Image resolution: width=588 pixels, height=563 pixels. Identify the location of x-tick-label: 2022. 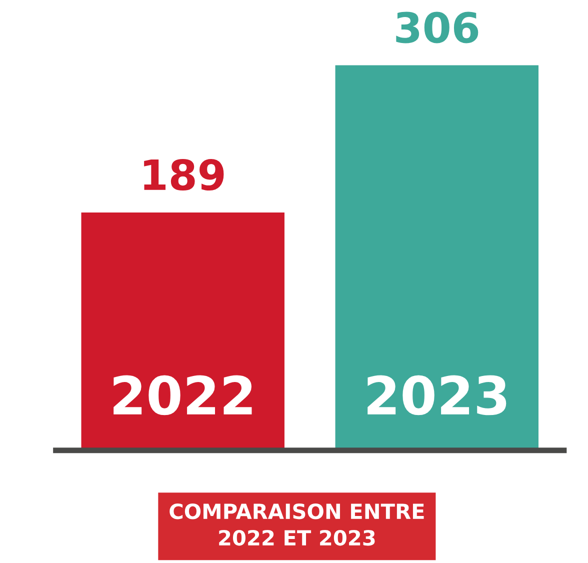
(183, 395).